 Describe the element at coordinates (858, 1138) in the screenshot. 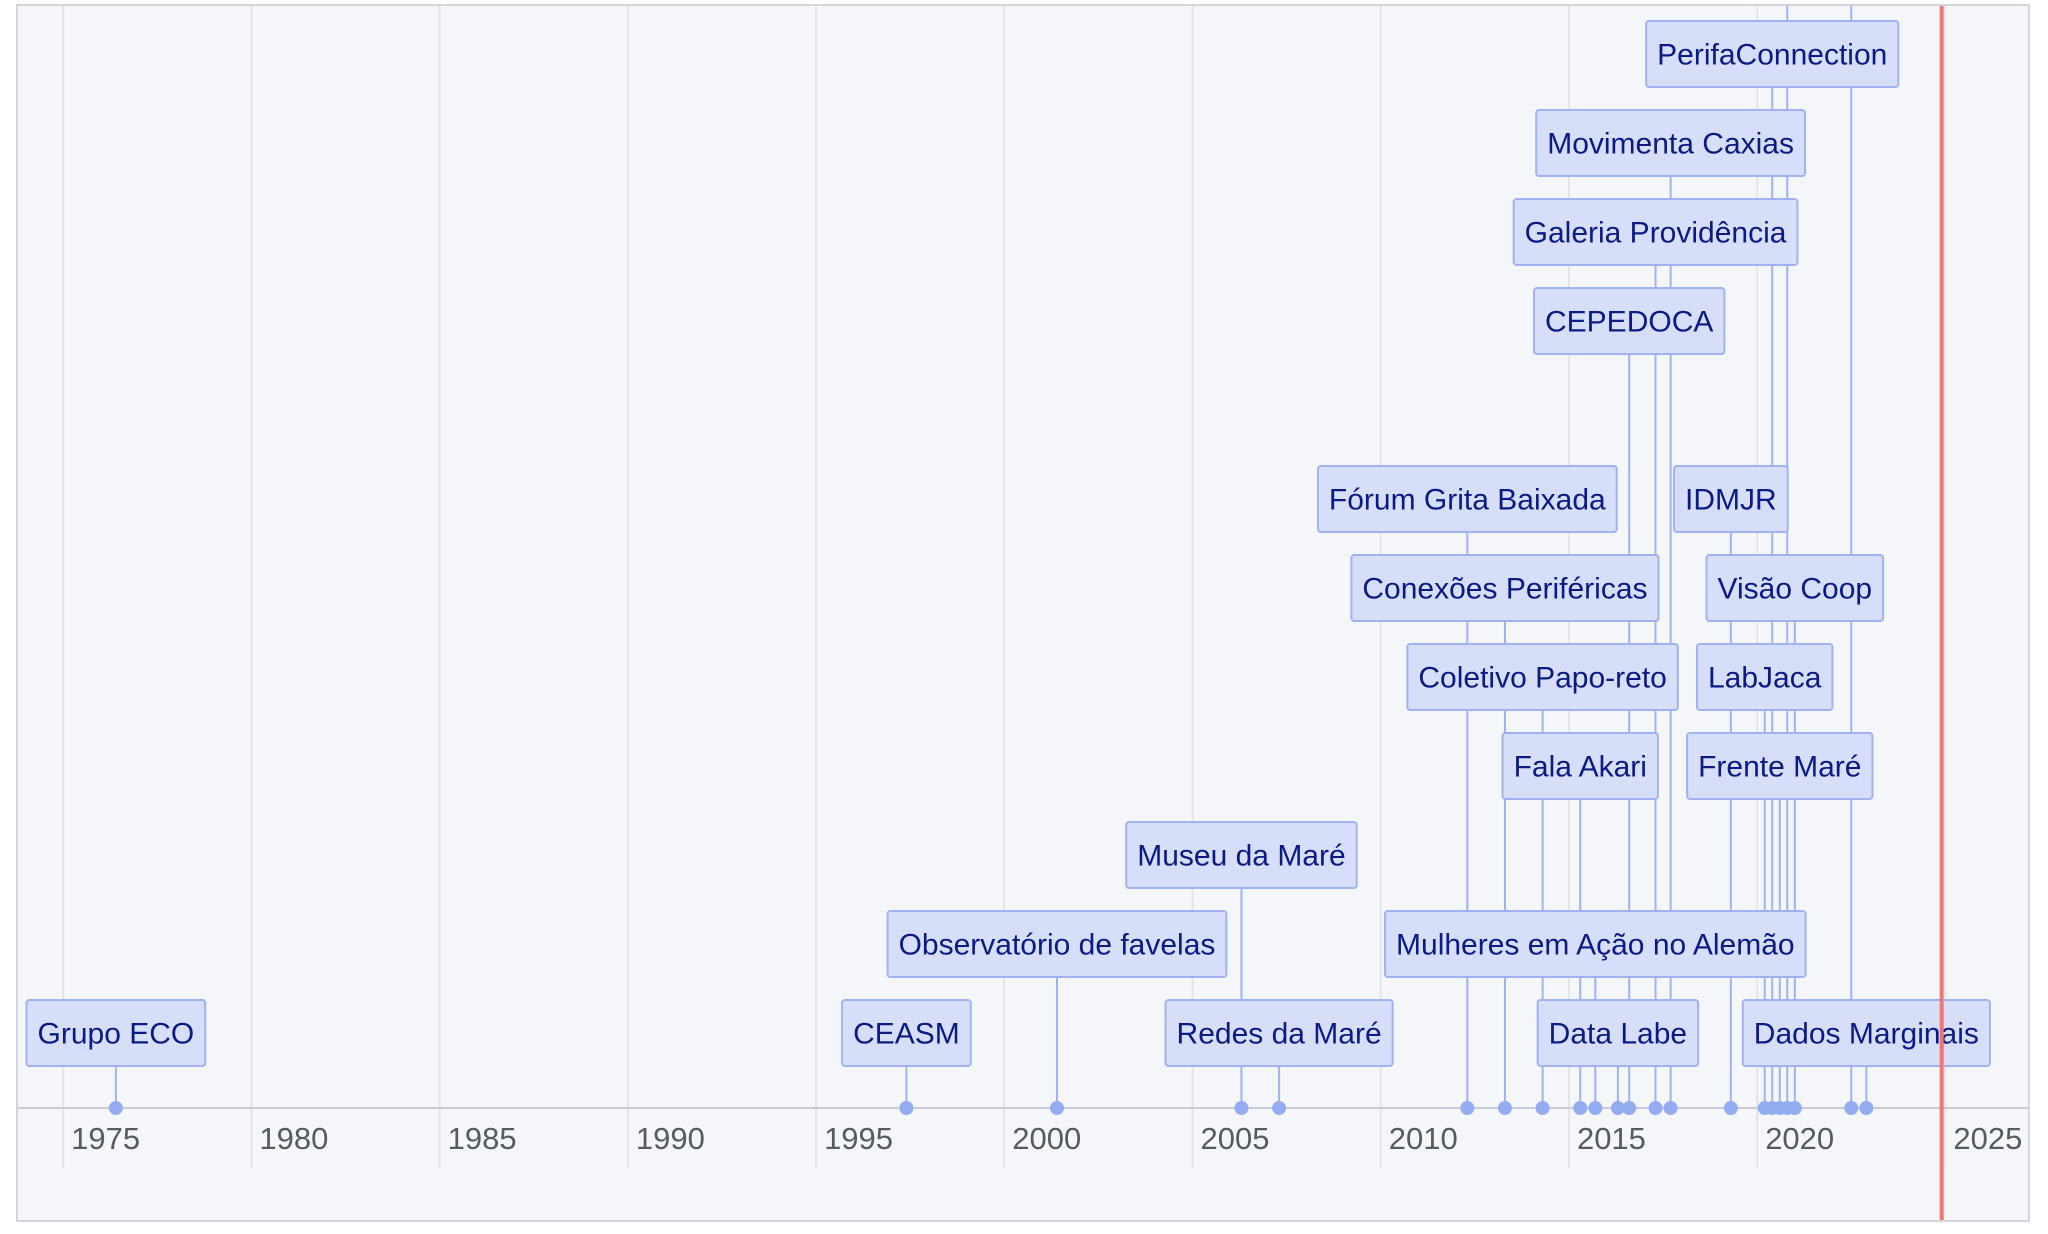

I see `tick-label-1995: 1995` at that location.